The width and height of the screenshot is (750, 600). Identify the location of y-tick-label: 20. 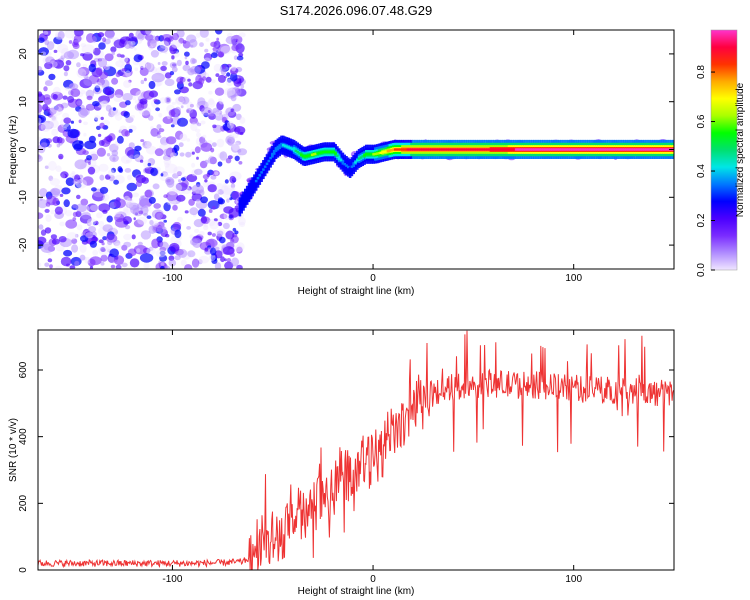
(23, 54).